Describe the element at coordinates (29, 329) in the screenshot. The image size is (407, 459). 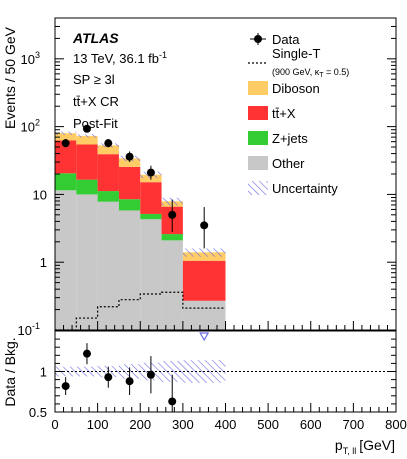
I see `main-y-tick-label-4: 10⁻¹` at that location.